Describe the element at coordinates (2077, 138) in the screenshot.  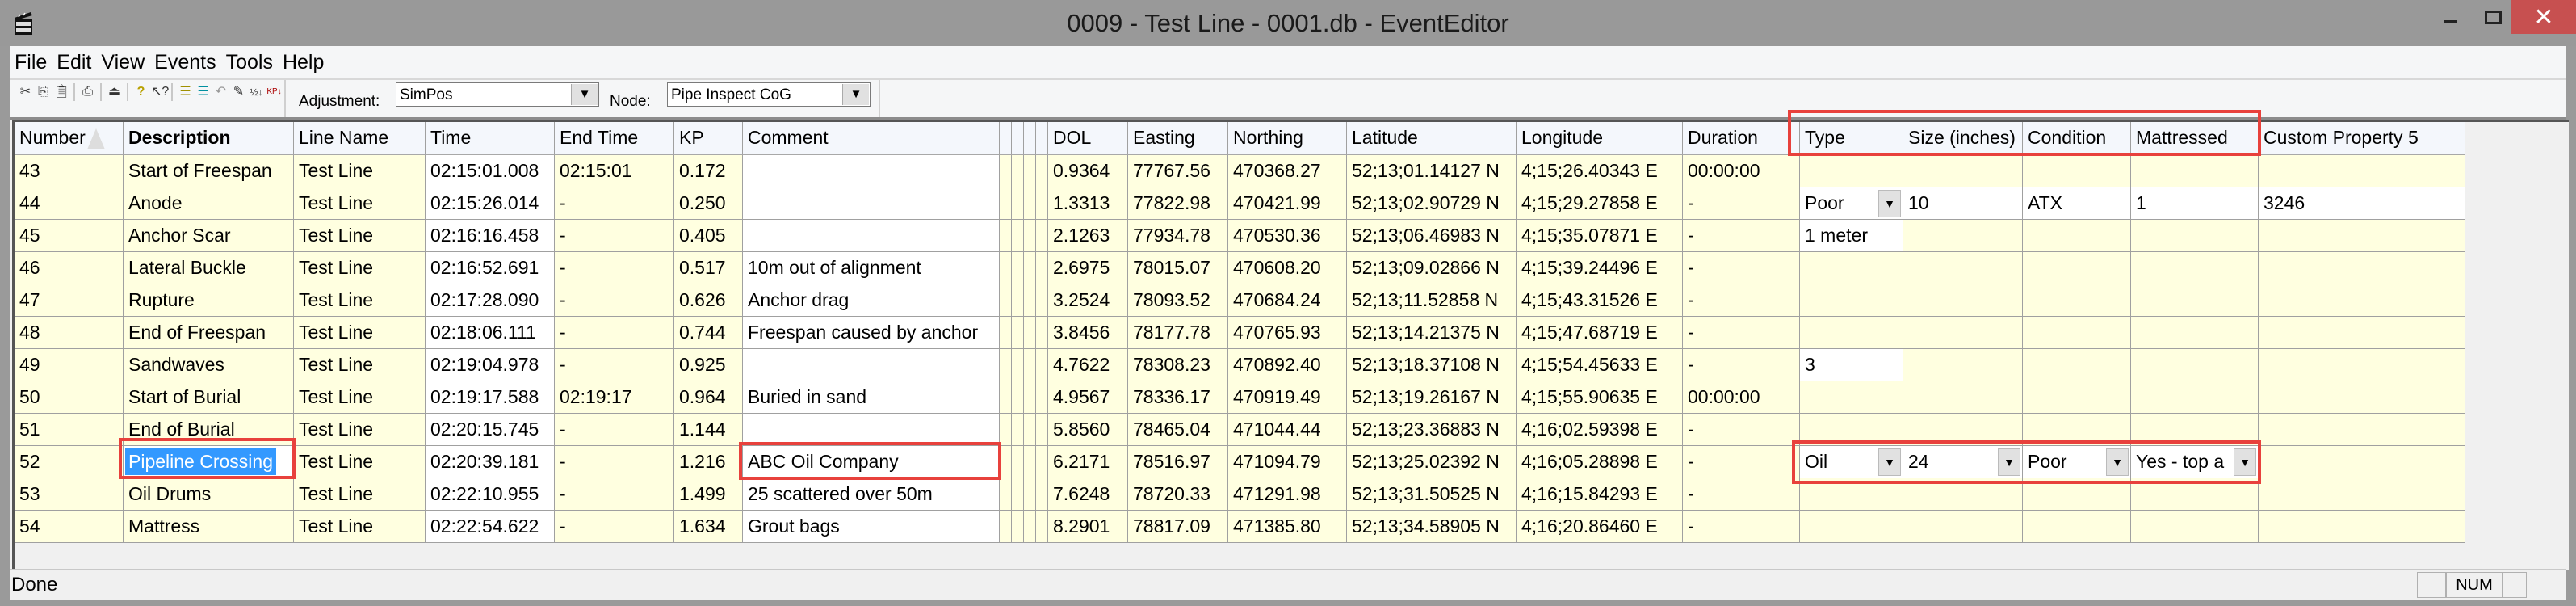
I see `column-header-condition: Condition` at that location.